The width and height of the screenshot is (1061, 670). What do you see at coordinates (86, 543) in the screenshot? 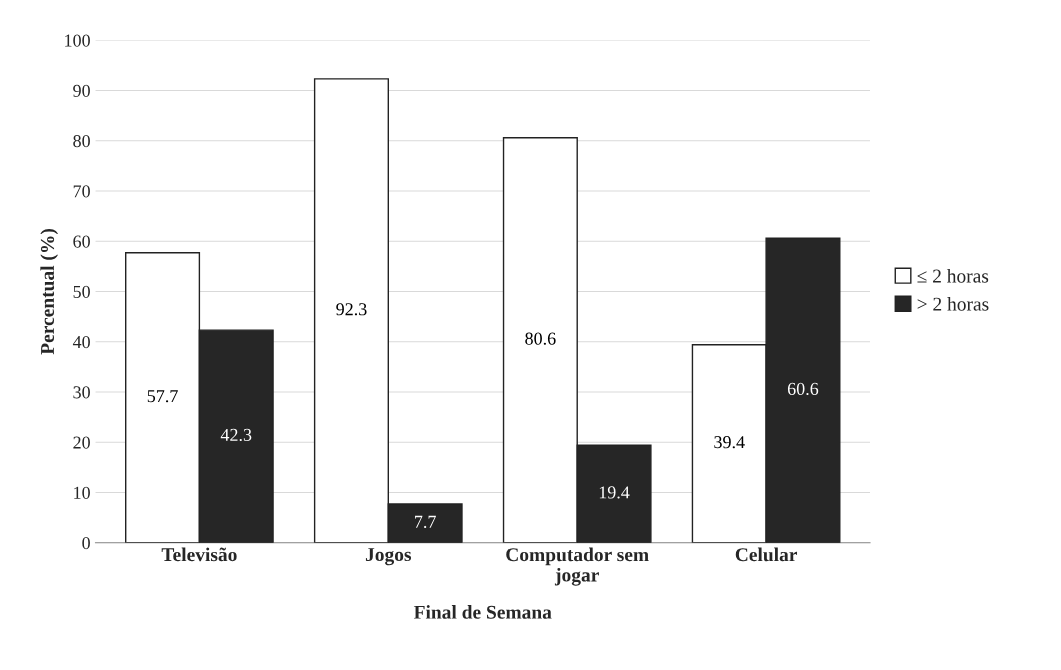
I see `y-tick-label: 0` at bounding box center [86, 543].